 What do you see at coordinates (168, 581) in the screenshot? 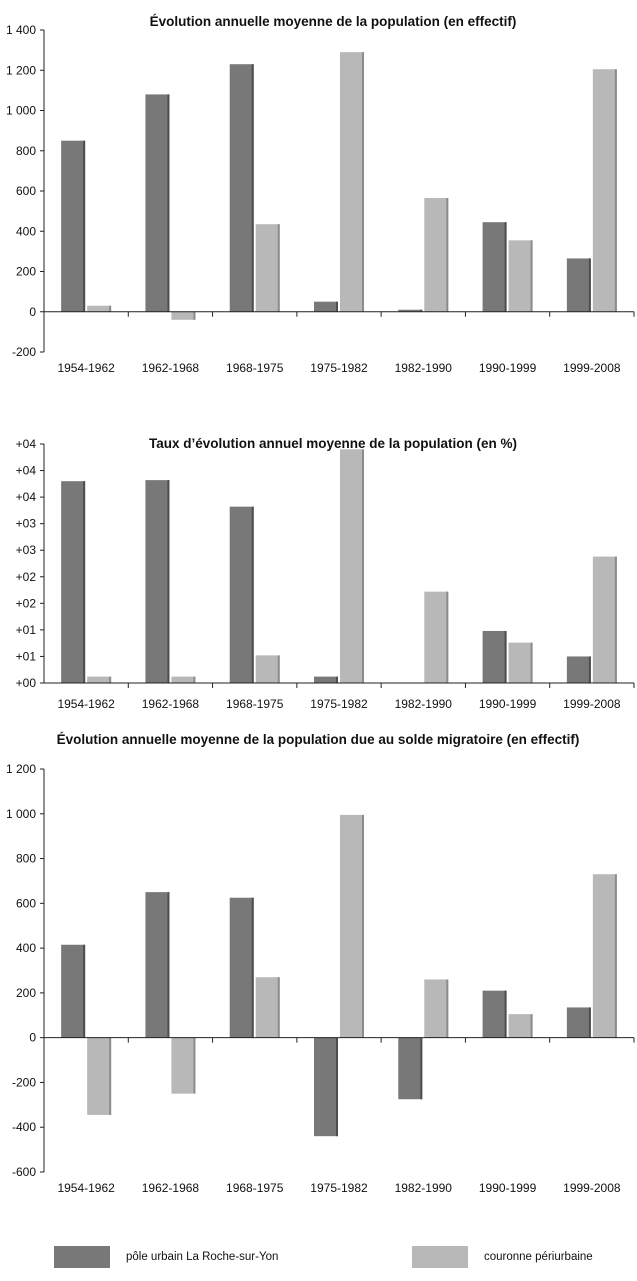
I see `chart-2-bar-urban-2-edge` at bounding box center [168, 581].